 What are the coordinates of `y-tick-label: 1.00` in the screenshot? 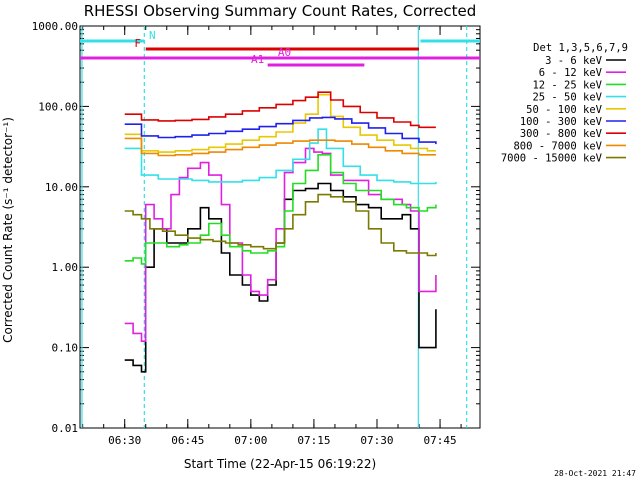 It's located at (65, 267).